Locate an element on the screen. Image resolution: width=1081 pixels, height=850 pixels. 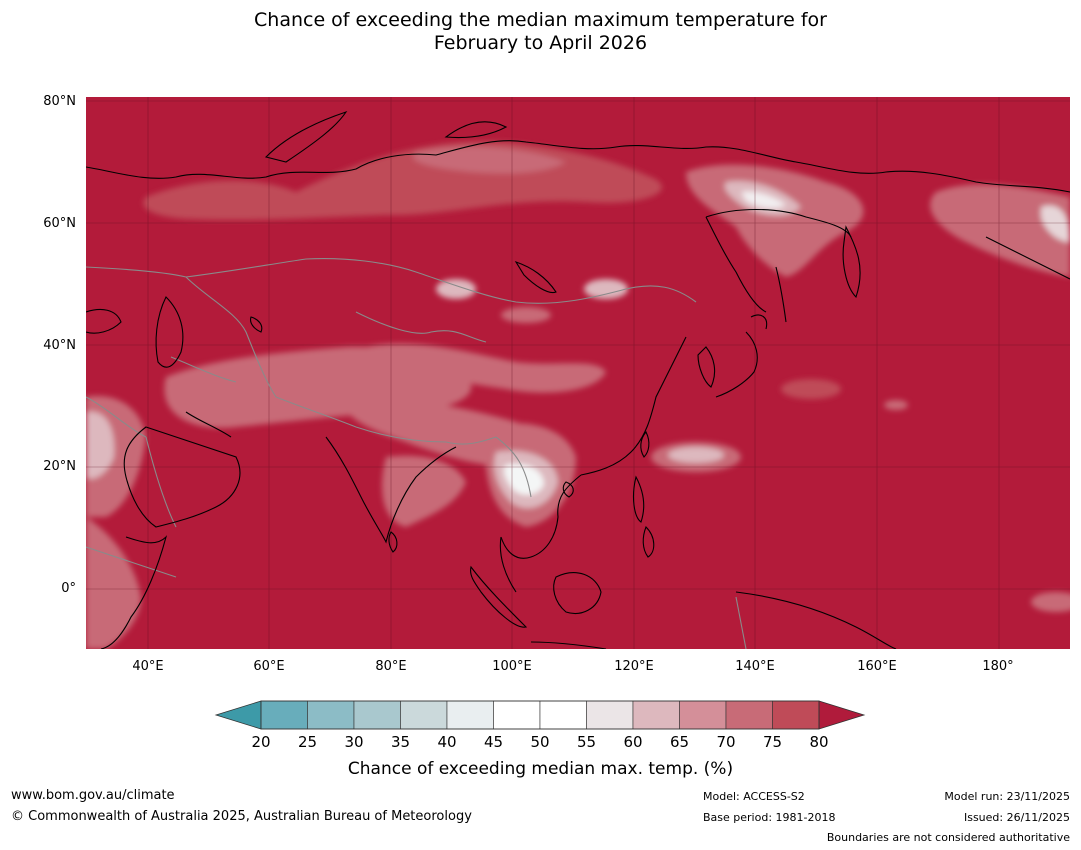
colorbar-low-arrow is located at coordinates (238, 715).